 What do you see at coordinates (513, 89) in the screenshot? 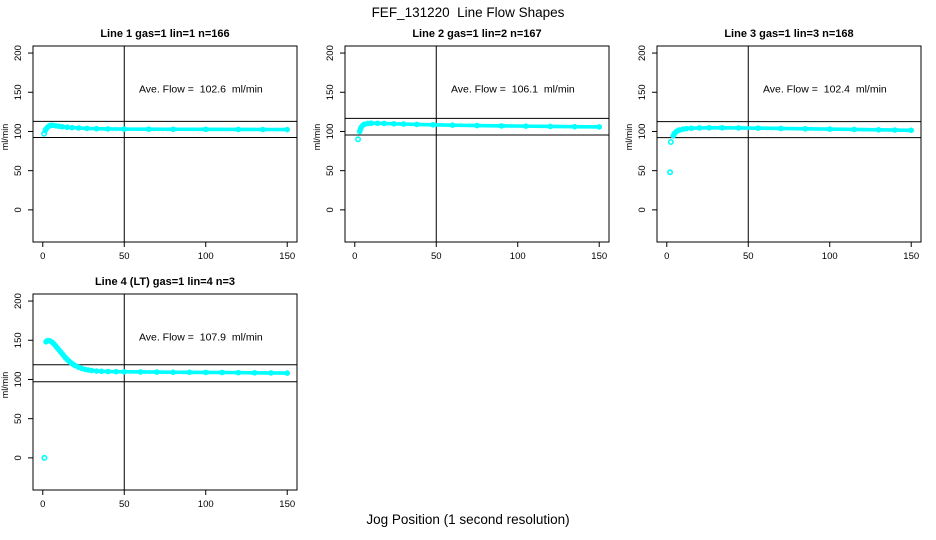
I see `ave-flow-annotation: Ave. Flow = 106.1 ml/min` at bounding box center [513, 89].